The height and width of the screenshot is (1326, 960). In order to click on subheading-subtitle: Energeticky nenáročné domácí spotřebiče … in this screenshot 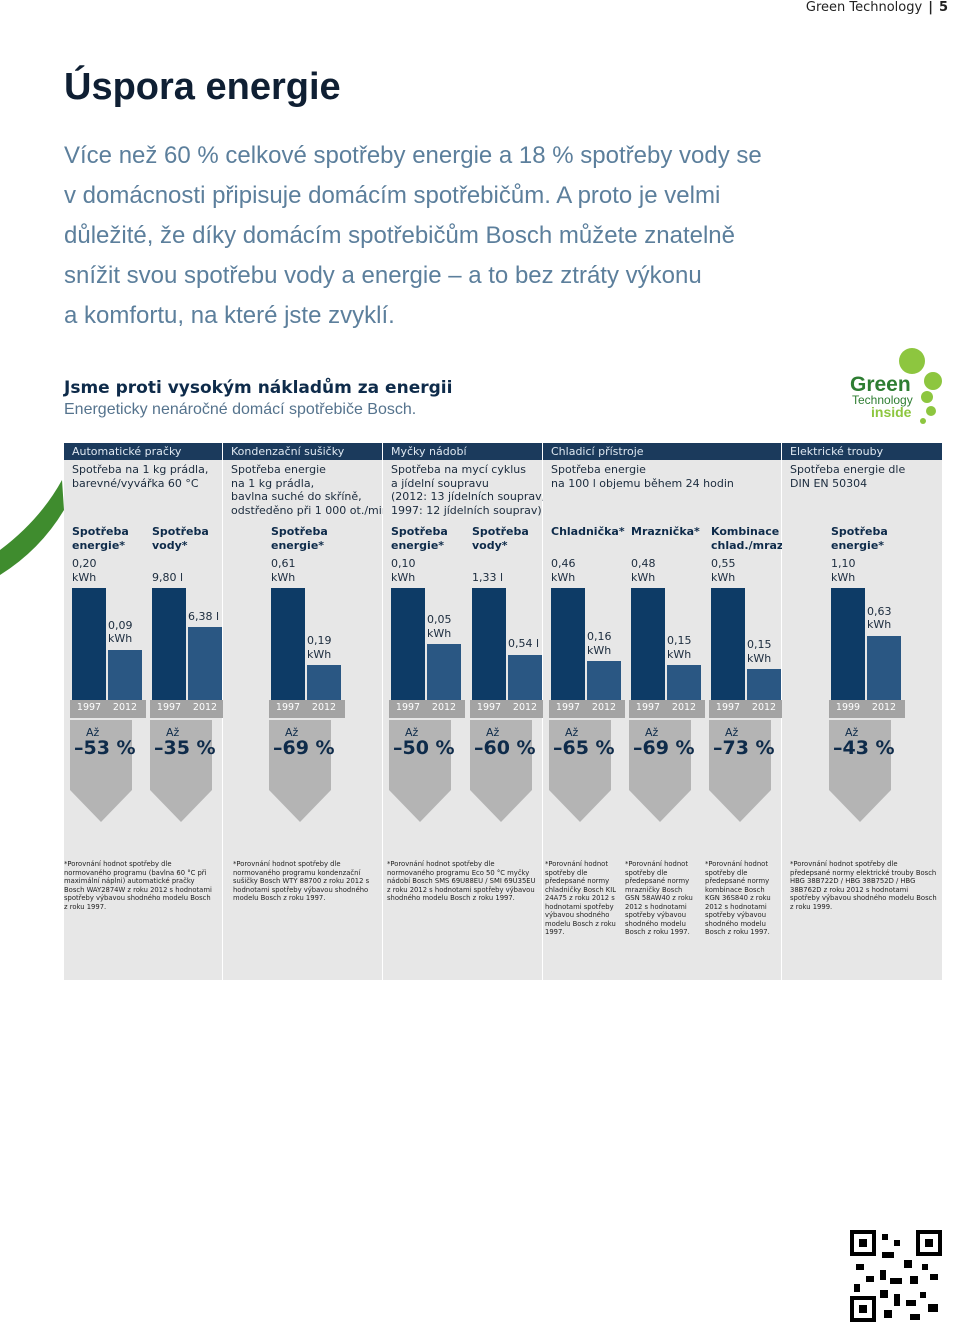, I will do `click(240, 409)`.